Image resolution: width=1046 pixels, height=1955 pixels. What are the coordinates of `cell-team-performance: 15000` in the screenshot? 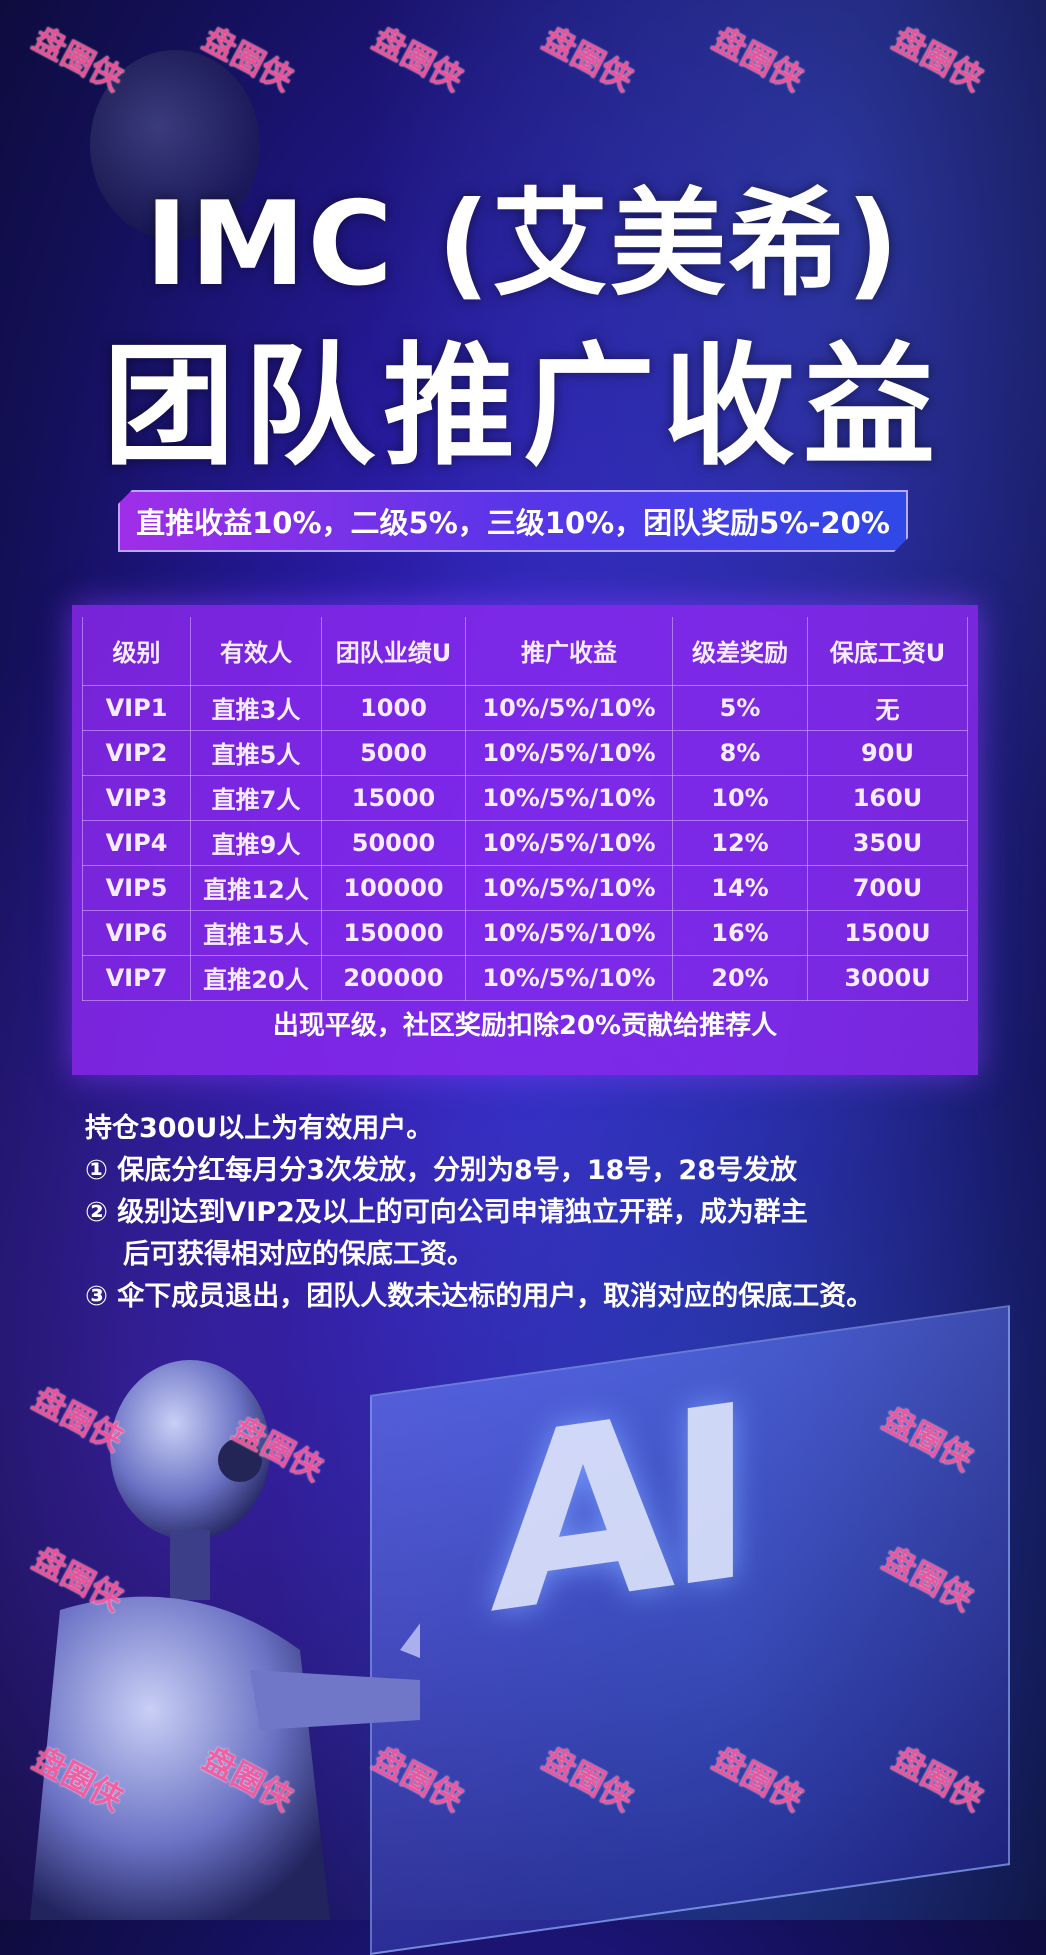 It's located at (393, 797).